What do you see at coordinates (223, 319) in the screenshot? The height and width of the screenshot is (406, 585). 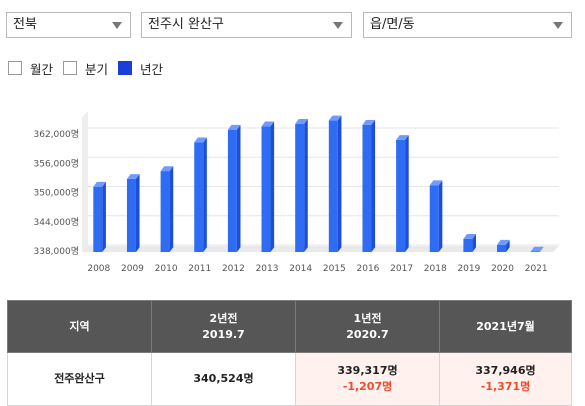 I see `header-two-years-label: 2년전` at bounding box center [223, 319].